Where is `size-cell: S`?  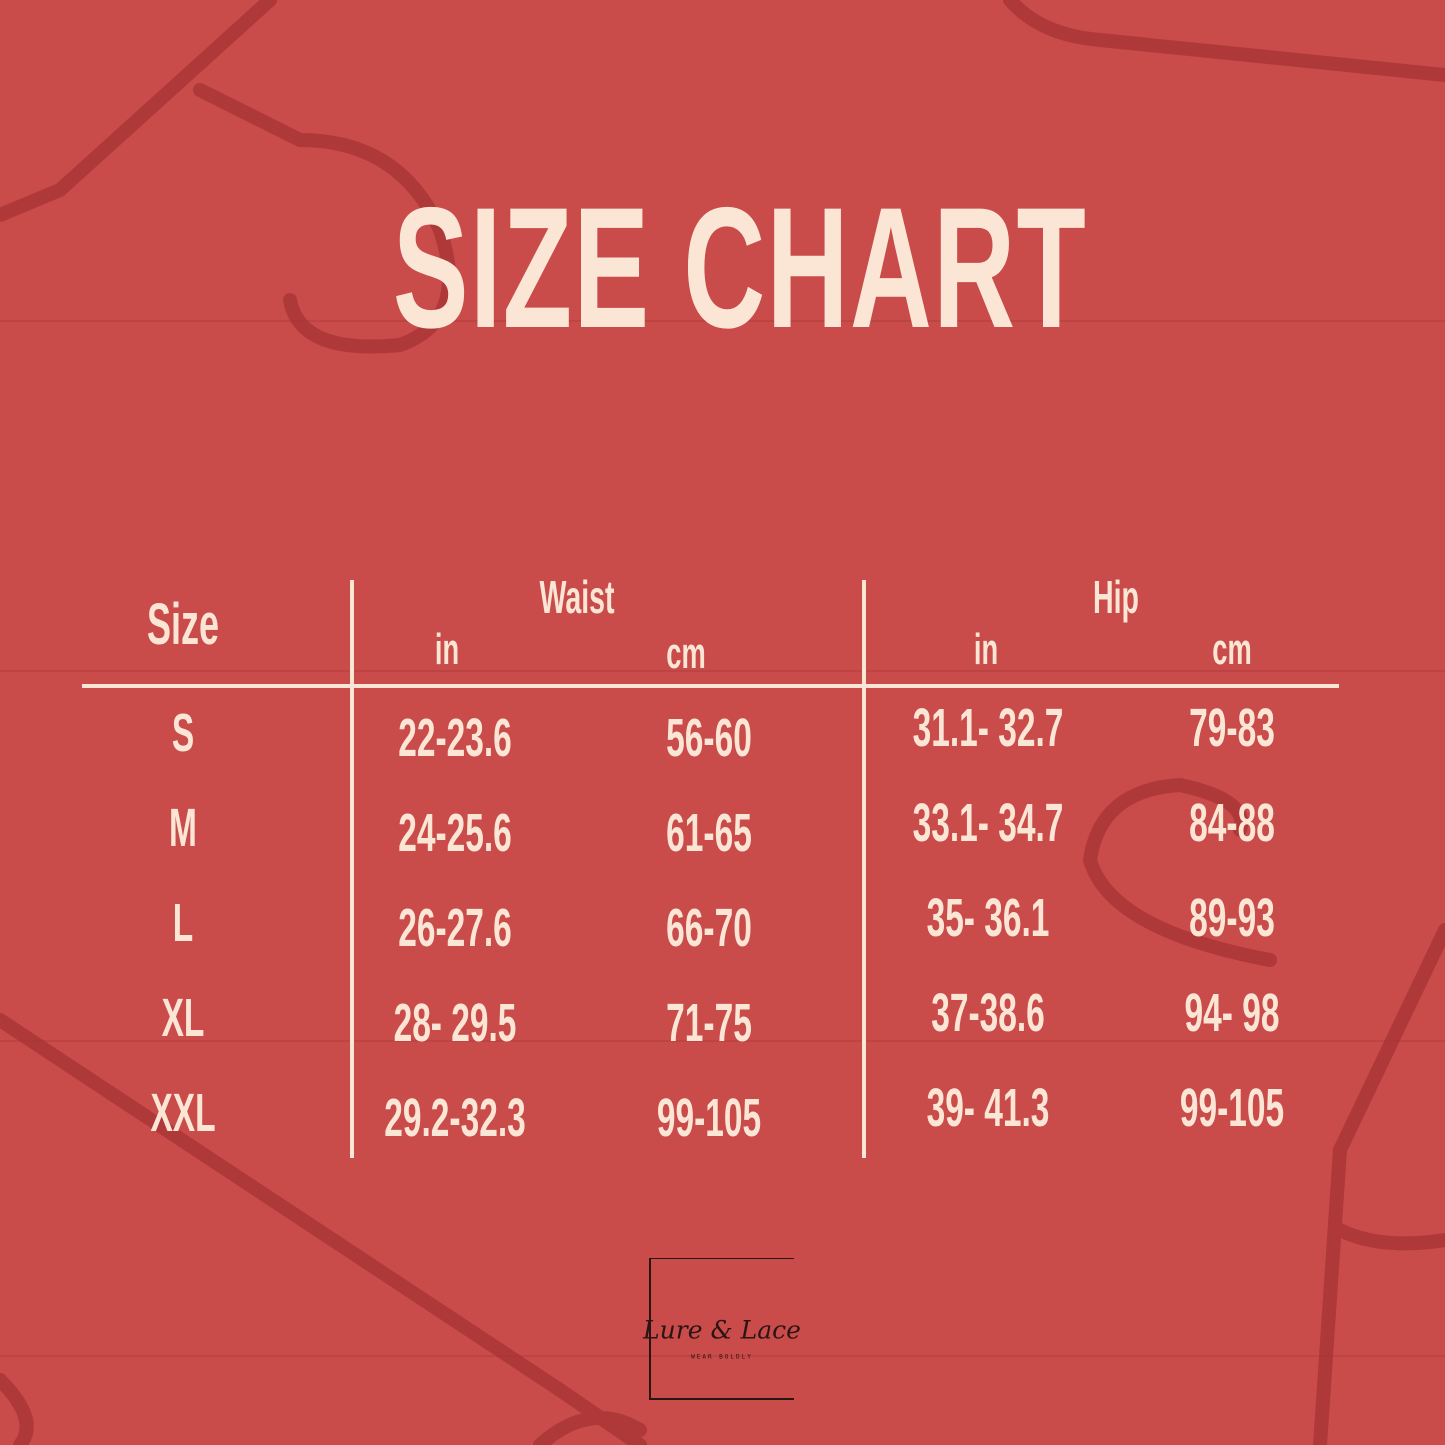
size-cell: S is located at coordinates (183, 733).